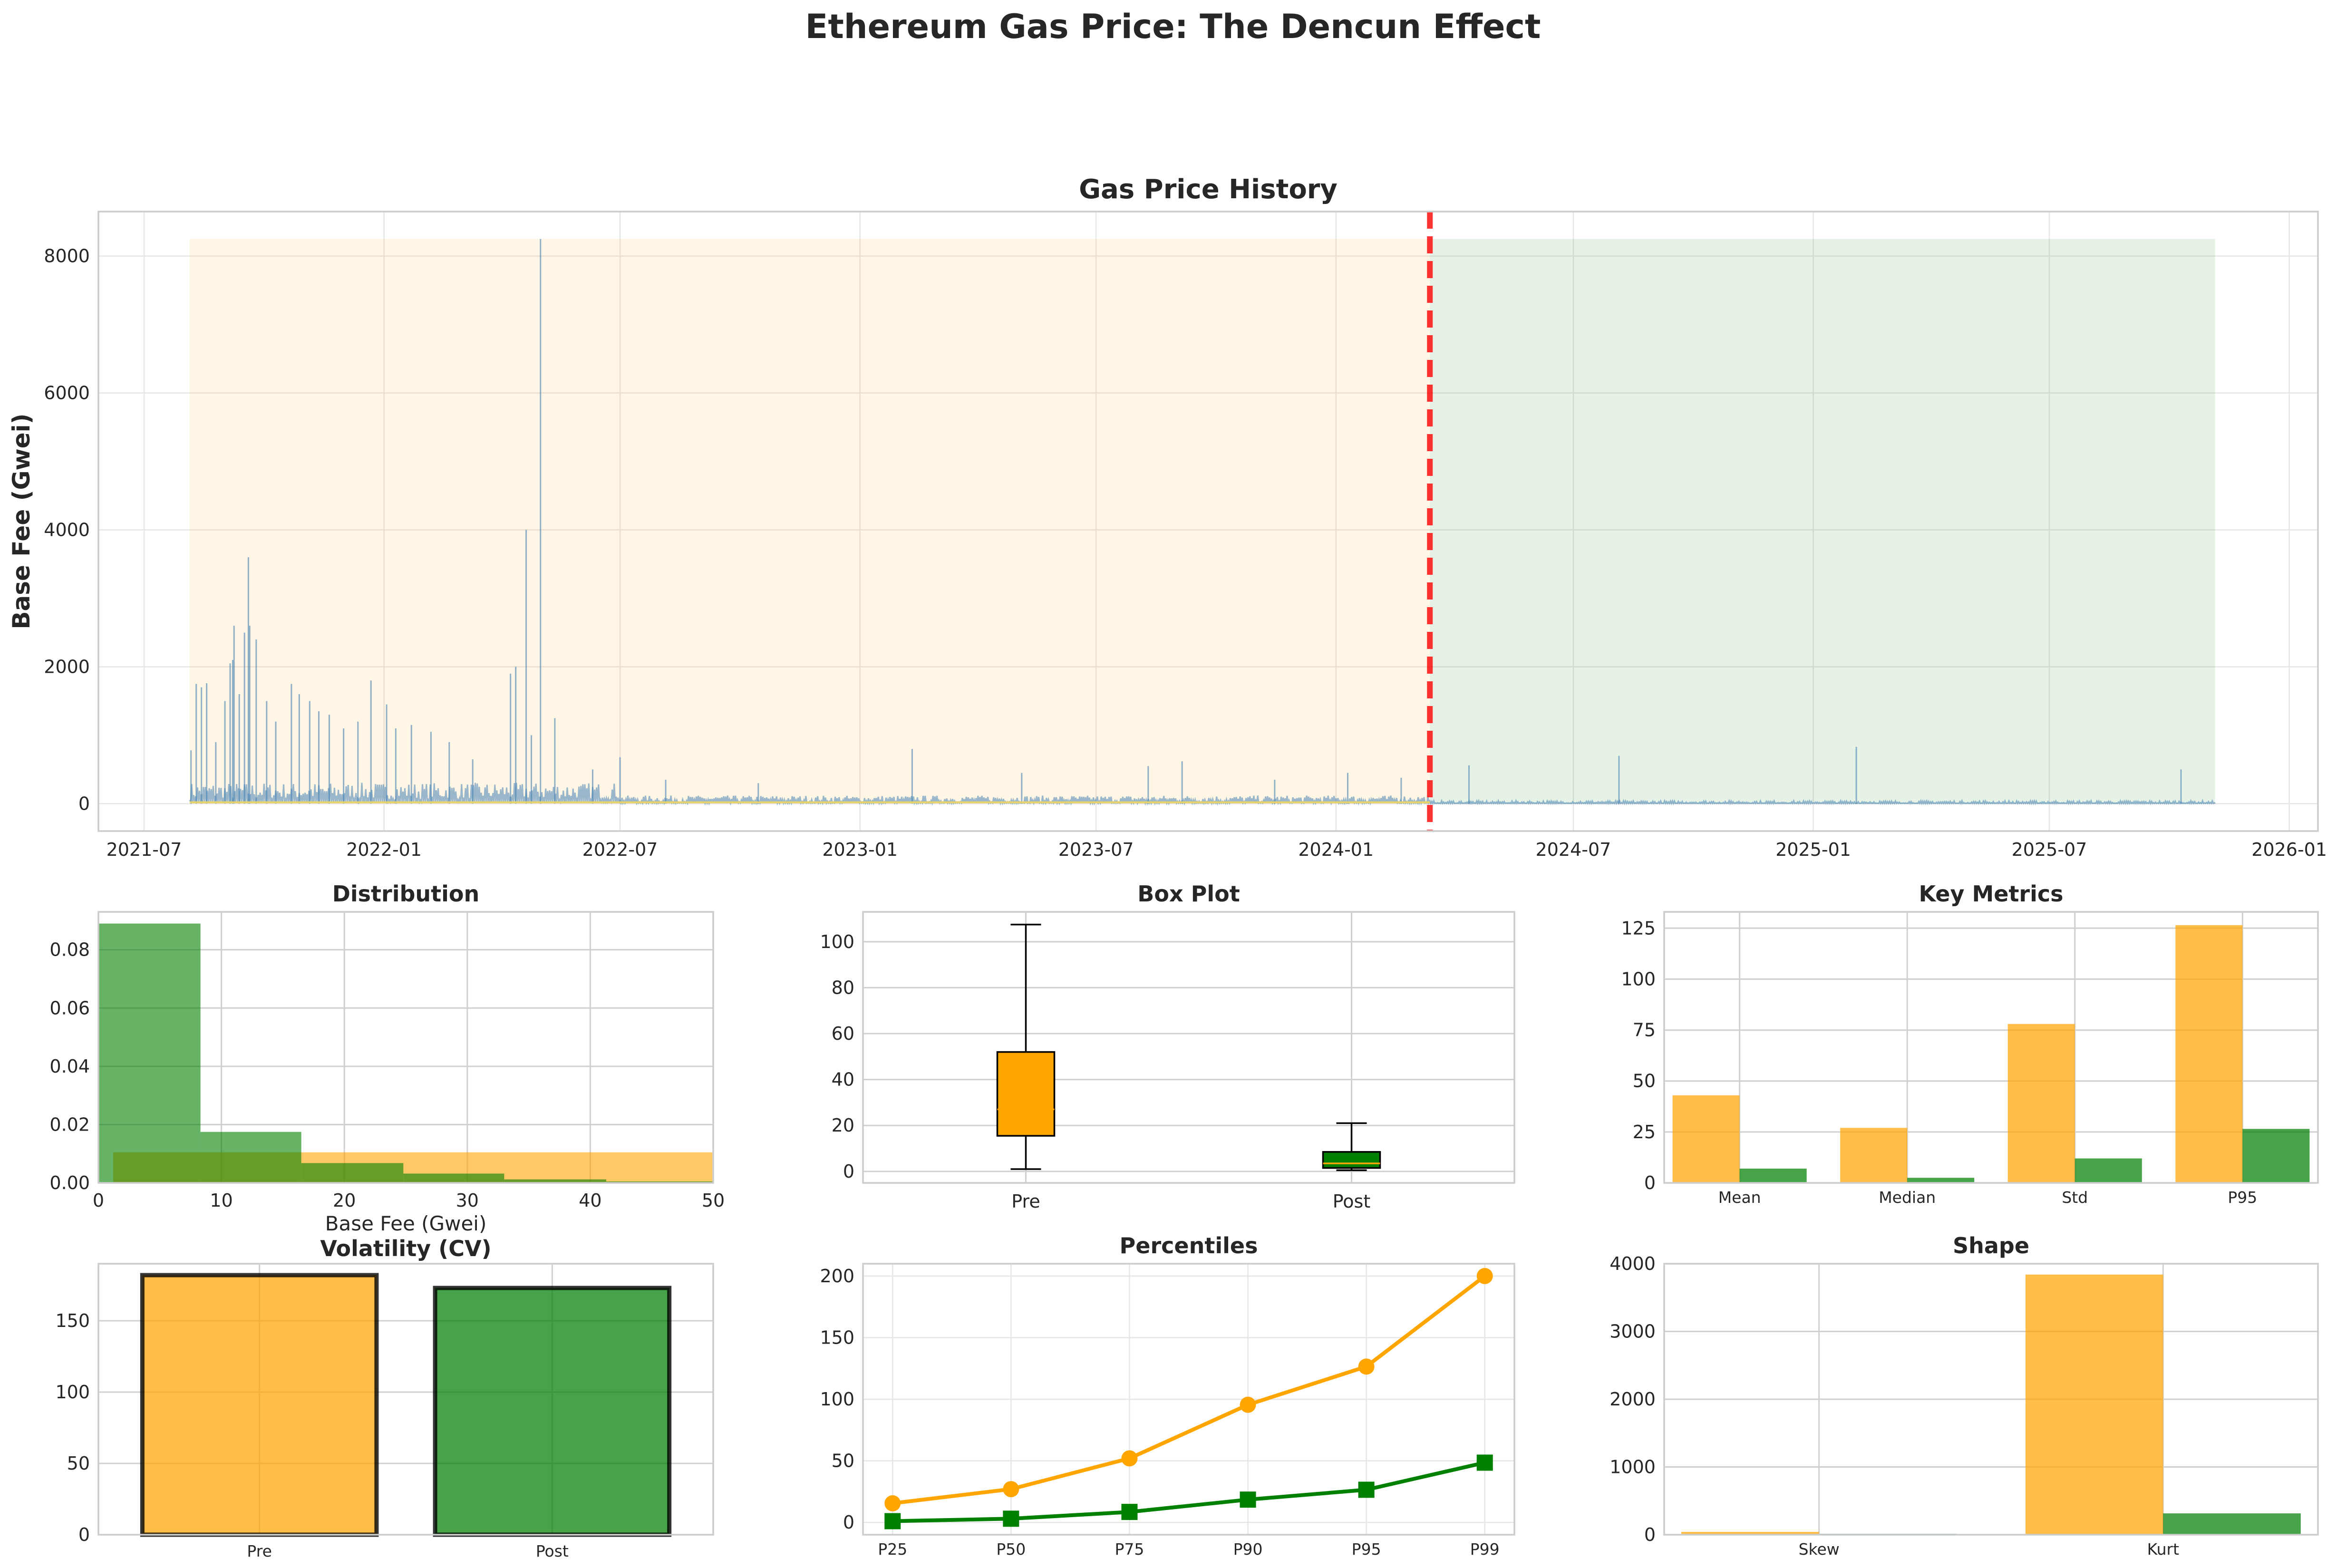 The height and width of the screenshot is (1568, 2346). Describe the element at coordinates (67, 393) in the screenshot. I see `y-tick-label: 6000` at that location.